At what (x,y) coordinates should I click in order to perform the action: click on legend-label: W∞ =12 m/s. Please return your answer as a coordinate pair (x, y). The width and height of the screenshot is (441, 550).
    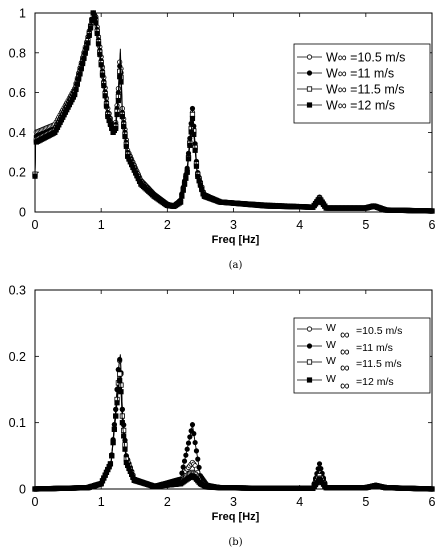
    Looking at the image, I should click on (360, 106).